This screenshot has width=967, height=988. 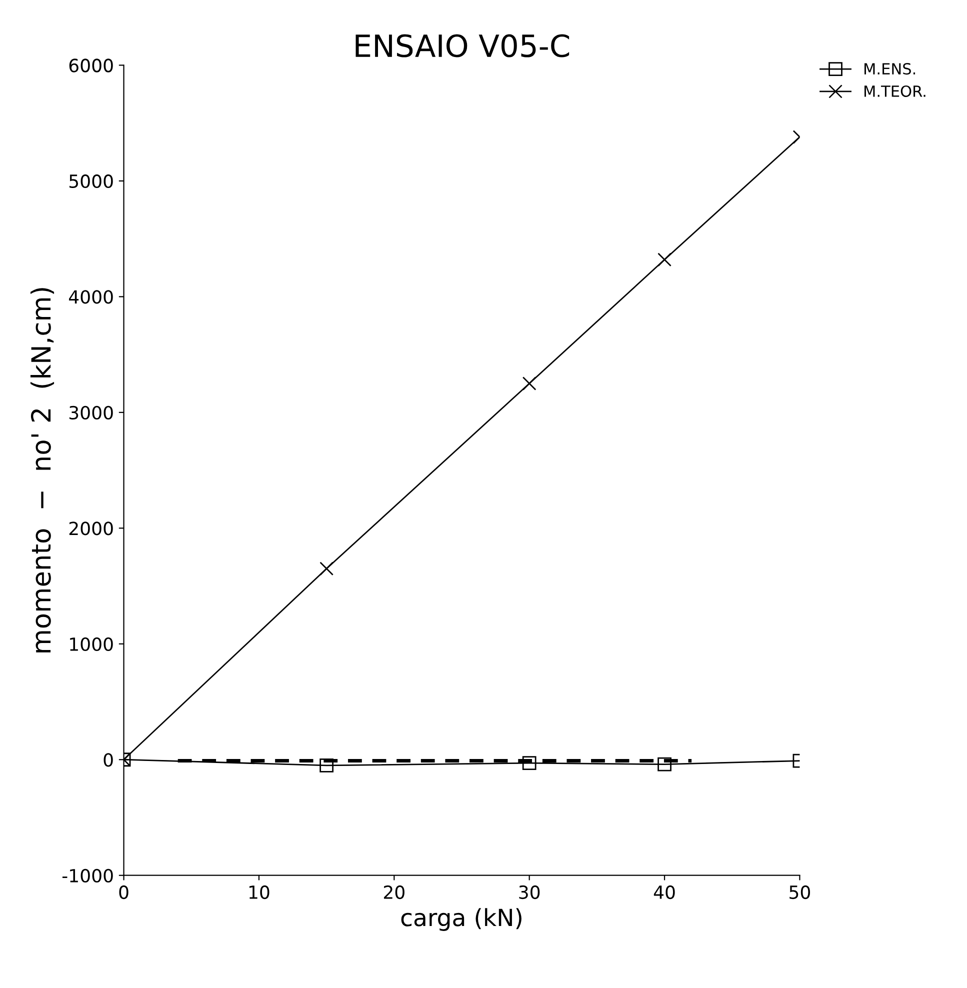 I want to click on y-tick-label: 5000, so click(x=91, y=181).